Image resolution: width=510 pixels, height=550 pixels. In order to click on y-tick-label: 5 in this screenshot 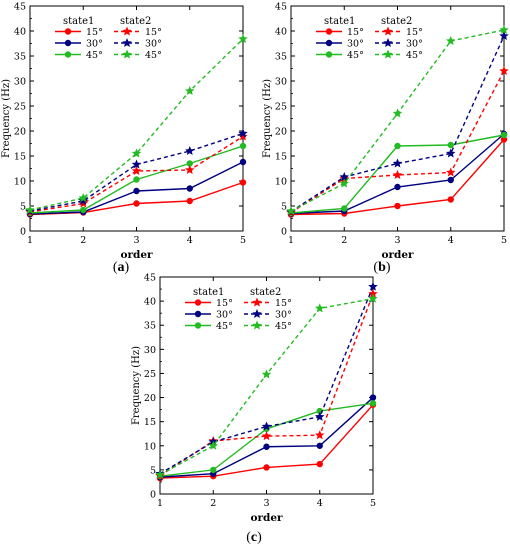, I will do `click(153, 470)`.